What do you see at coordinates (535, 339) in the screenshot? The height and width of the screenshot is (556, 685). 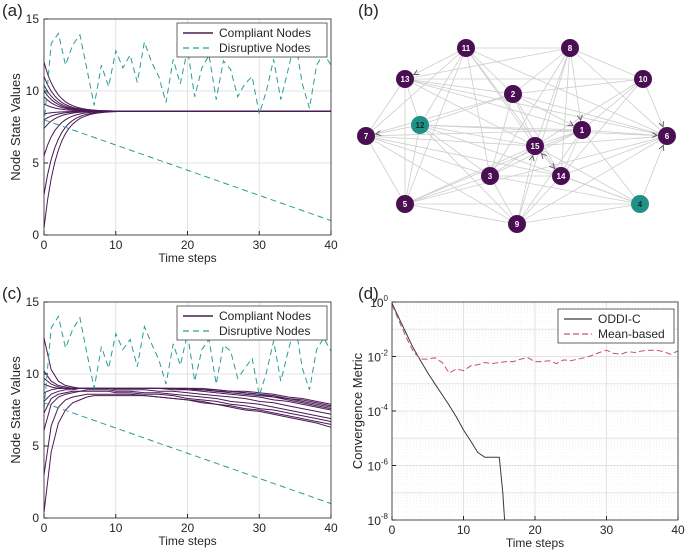 I see `mean-based-line` at bounding box center [535, 339].